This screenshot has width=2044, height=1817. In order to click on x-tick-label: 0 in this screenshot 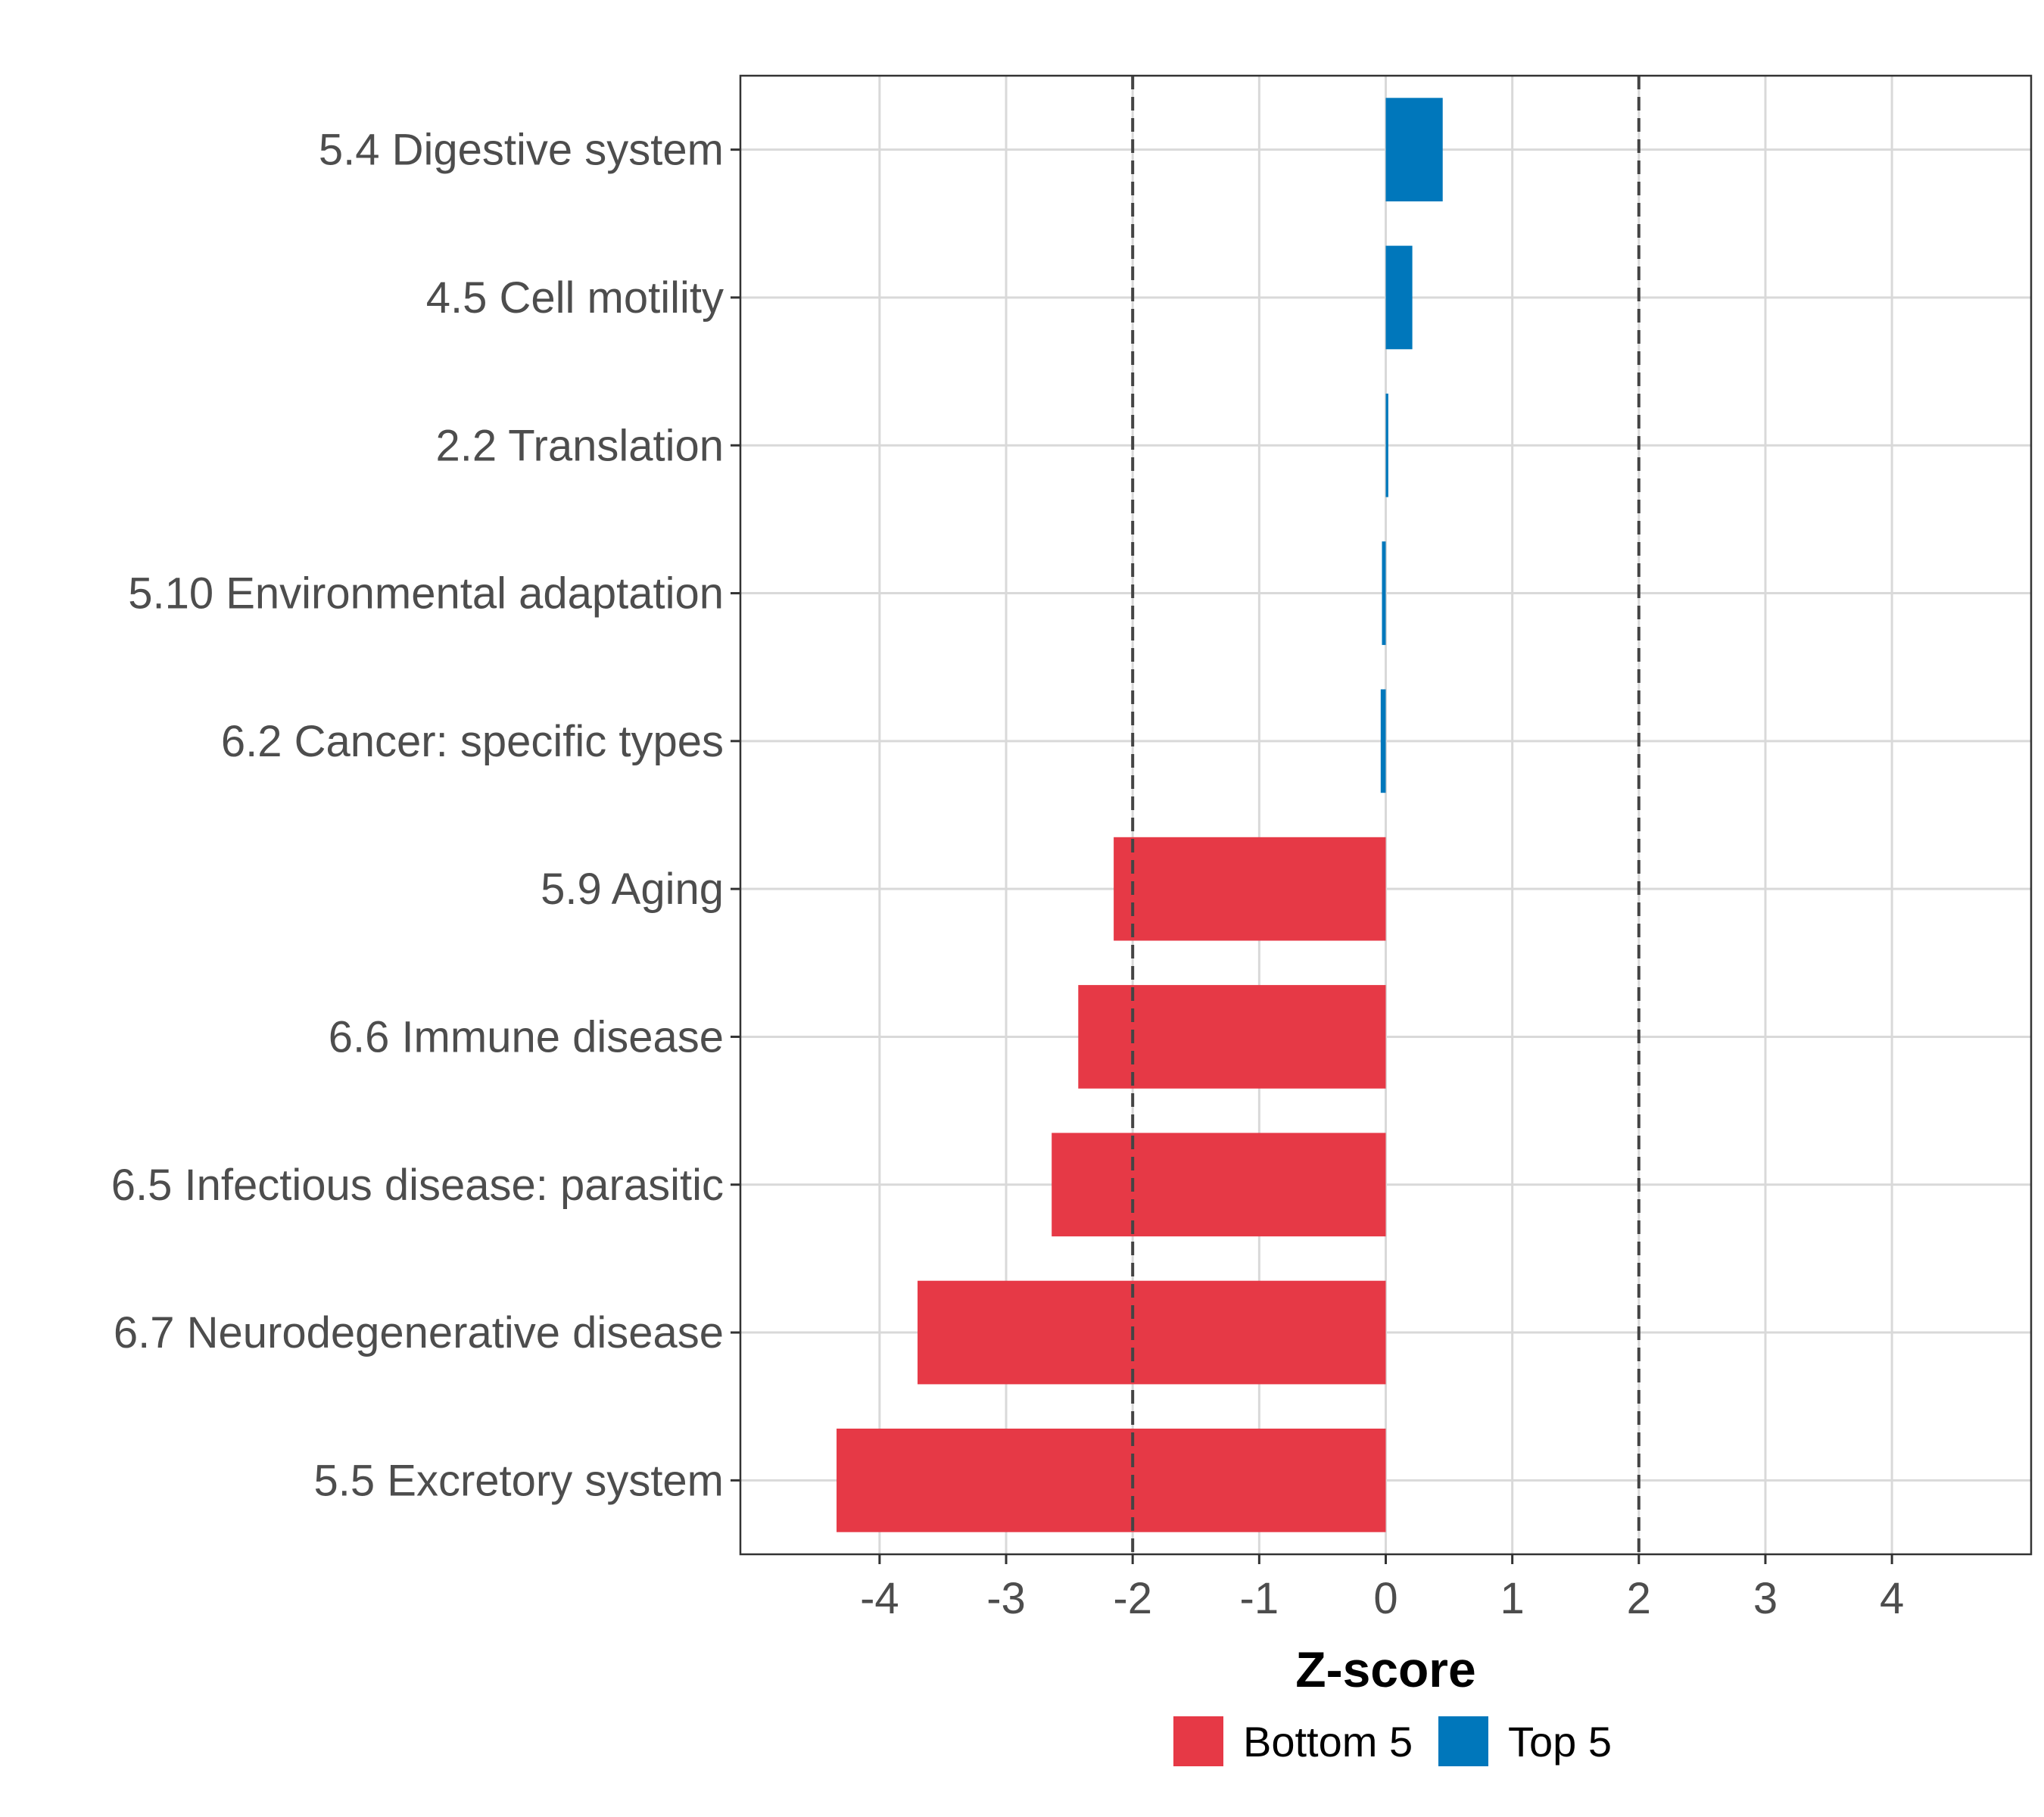, I will do `click(1385, 1599)`.